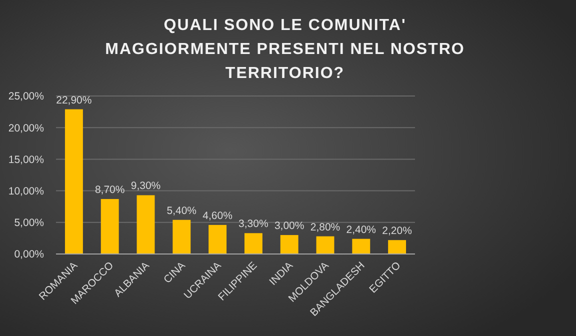 The height and width of the screenshot is (336, 576). Describe the element at coordinates (26, 191) in the screenshot. I see `y-tick-label: 10,00%` at that location.